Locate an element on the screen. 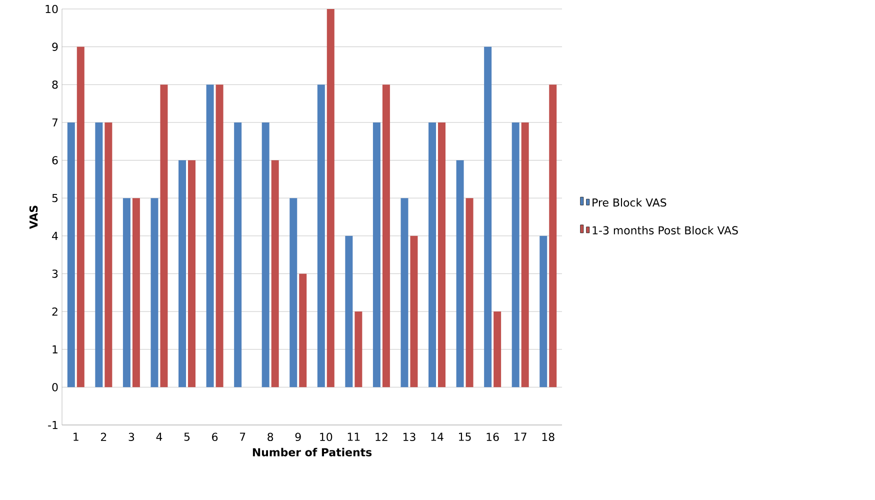  x-tick-label: 17 is located at coordinates (520, 436).